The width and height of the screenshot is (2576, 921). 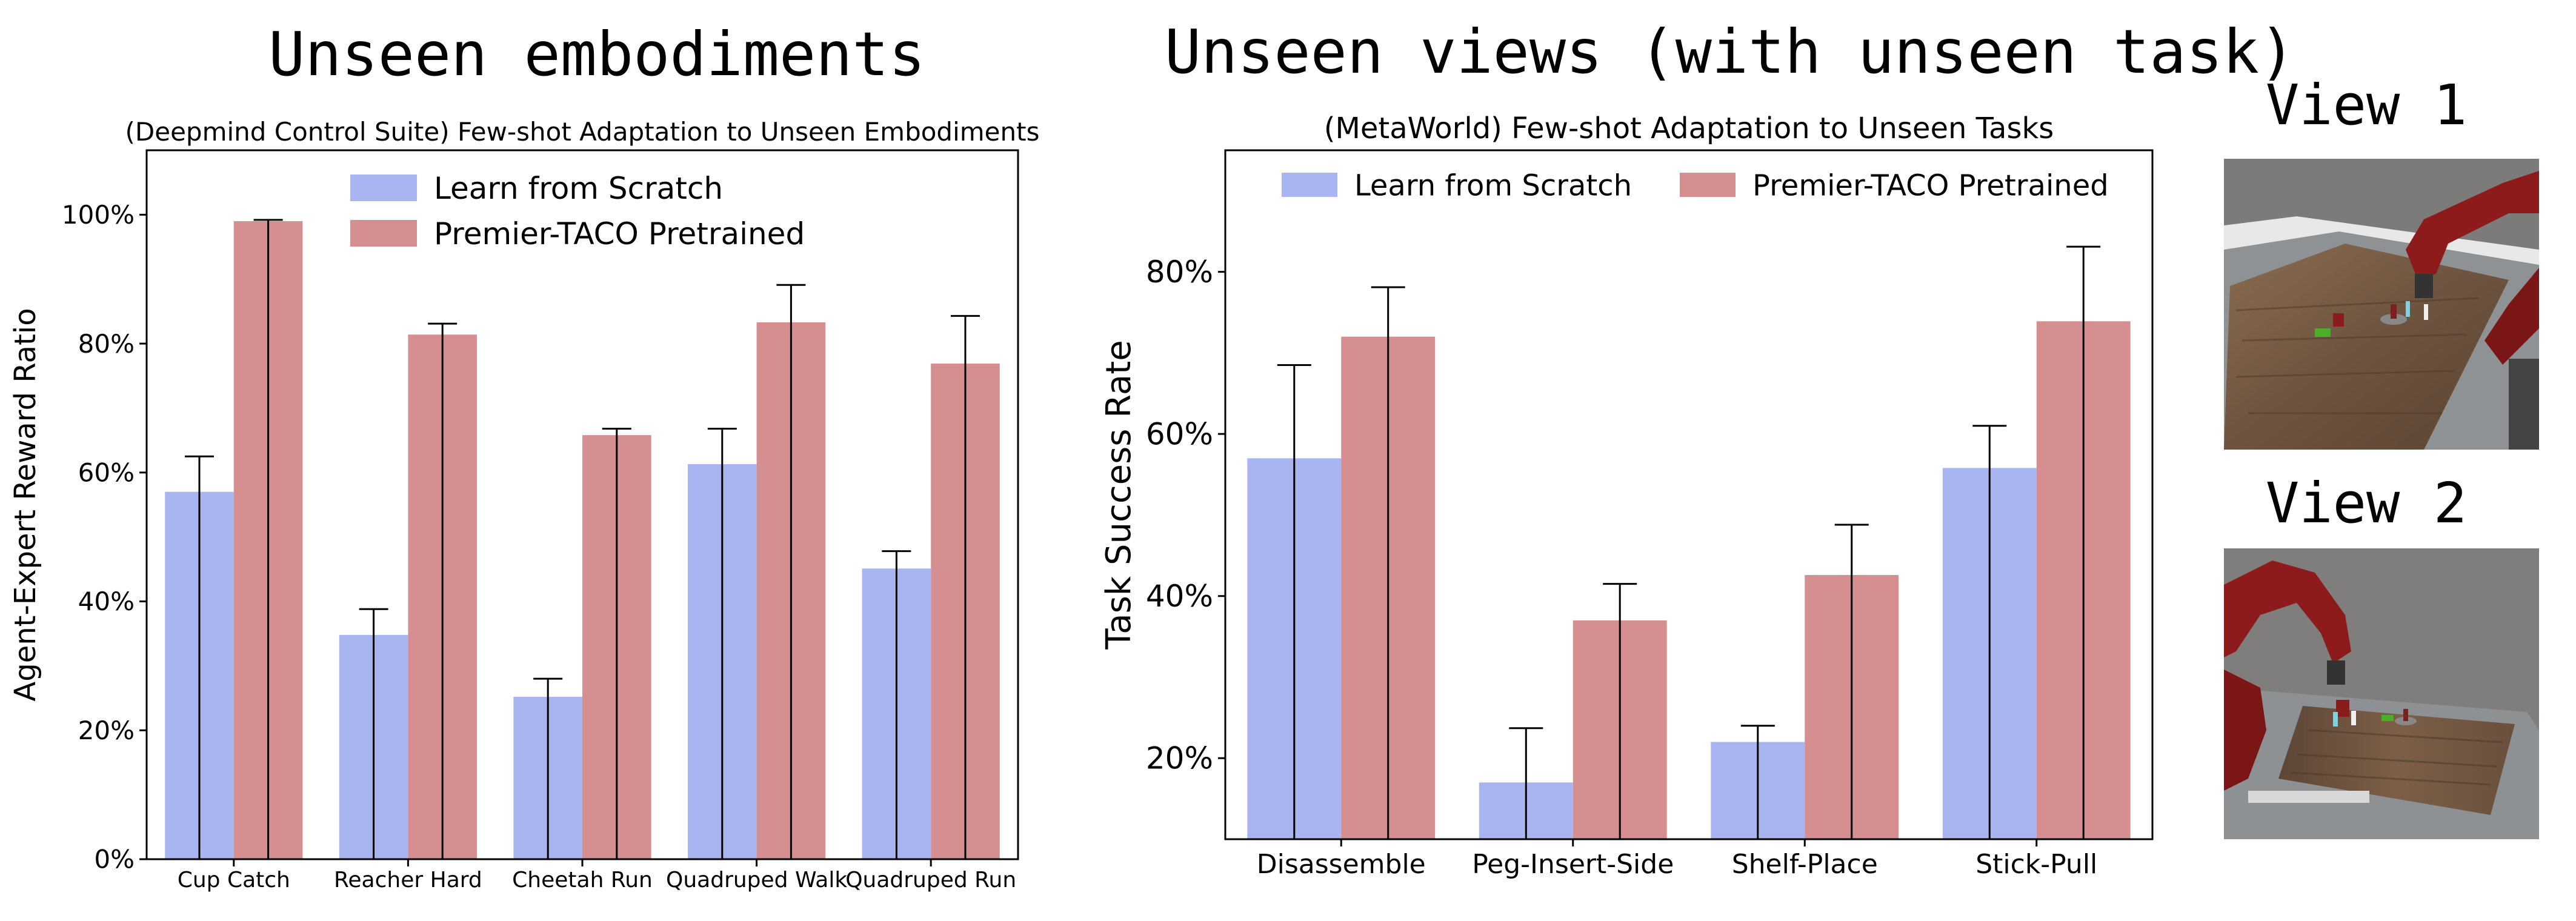 What do you see at coordinates (1573, 864) in the screenshot?
I see `x-tick-label-1: Peg-Insert-Side` at bounding box center [1573, 864].